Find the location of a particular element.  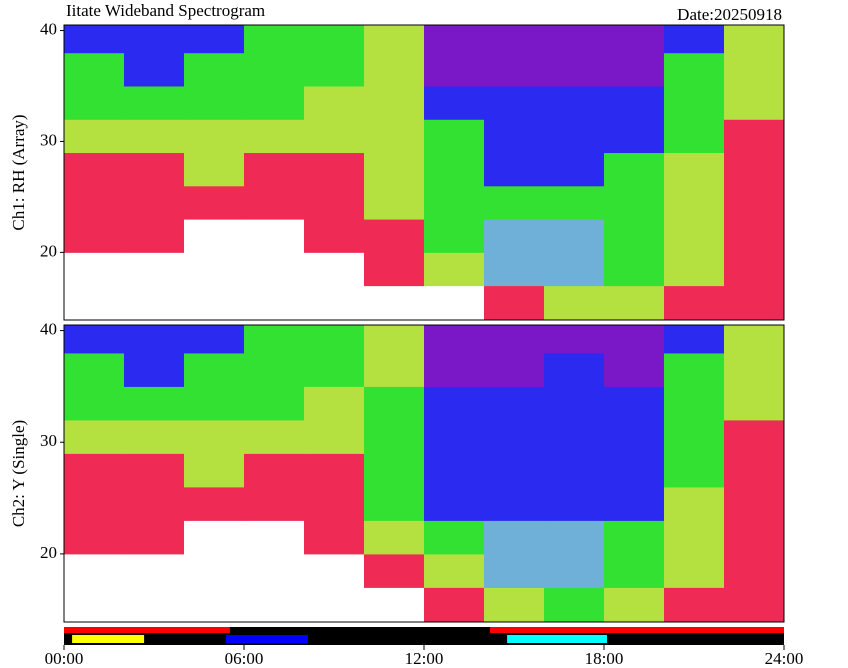

y-axis-label: Ch1: RH (Array) is located at coordinates (18, 172).